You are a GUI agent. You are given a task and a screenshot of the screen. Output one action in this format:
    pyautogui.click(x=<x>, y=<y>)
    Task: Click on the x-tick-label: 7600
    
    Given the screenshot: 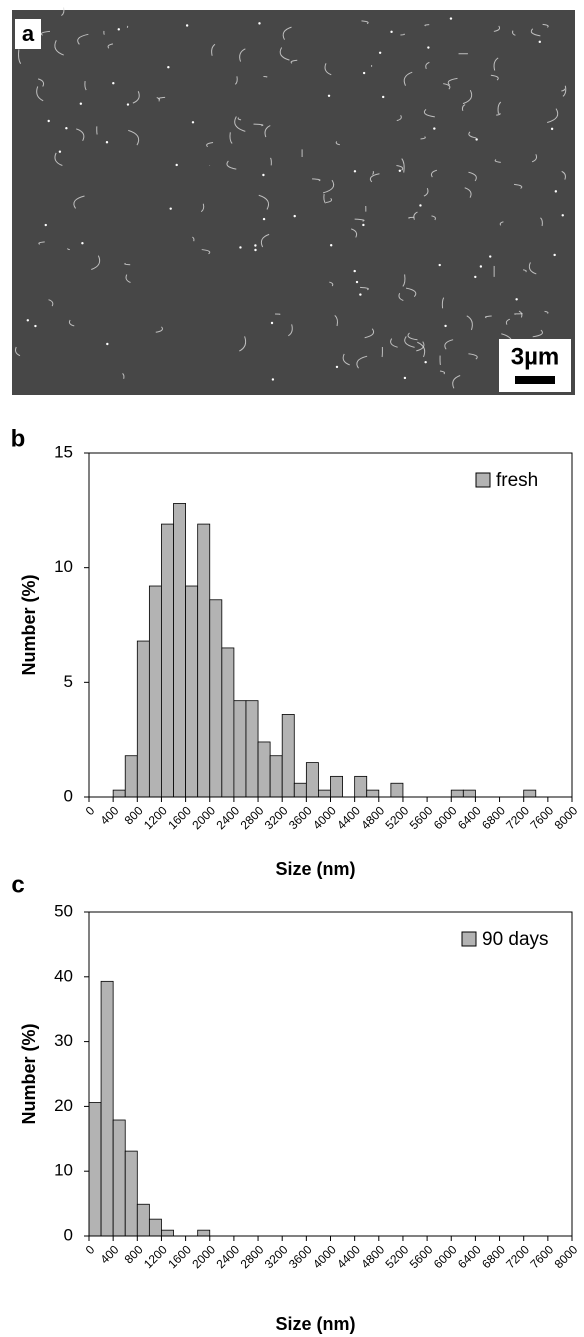 What is the action you would take?
    pyautogui.click(x=541, y=1256)
    